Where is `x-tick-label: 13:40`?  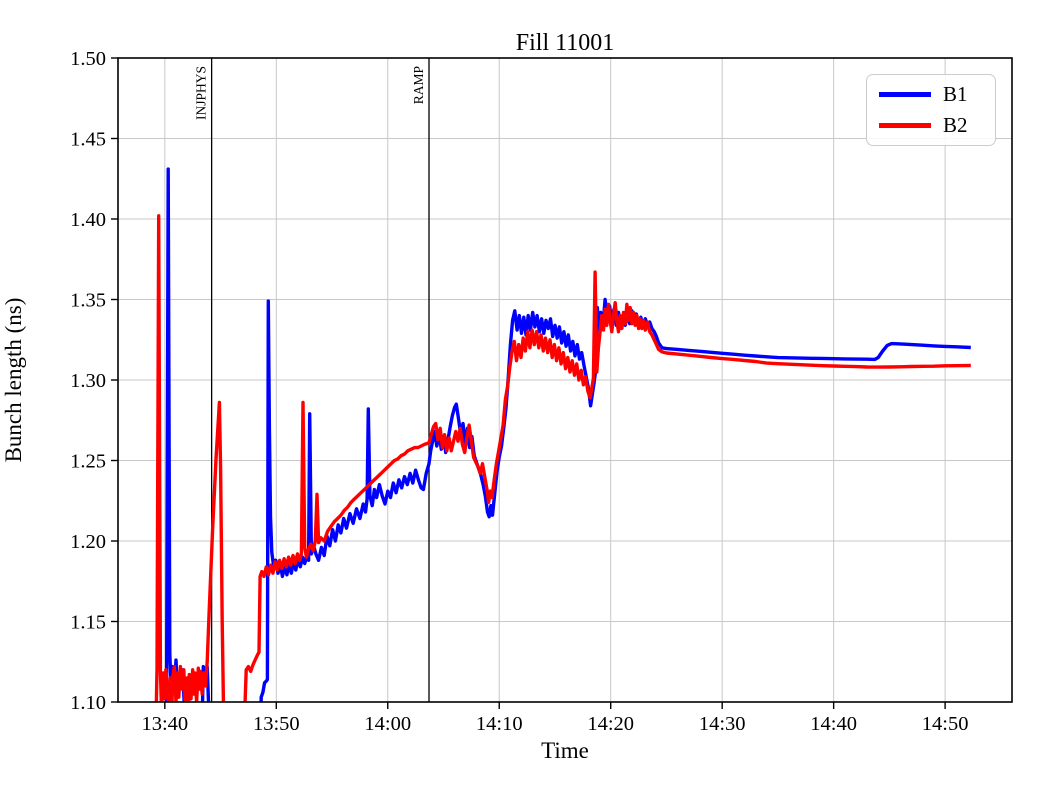 x-tick-label: 13:40 is located at coordinates (164, 724).